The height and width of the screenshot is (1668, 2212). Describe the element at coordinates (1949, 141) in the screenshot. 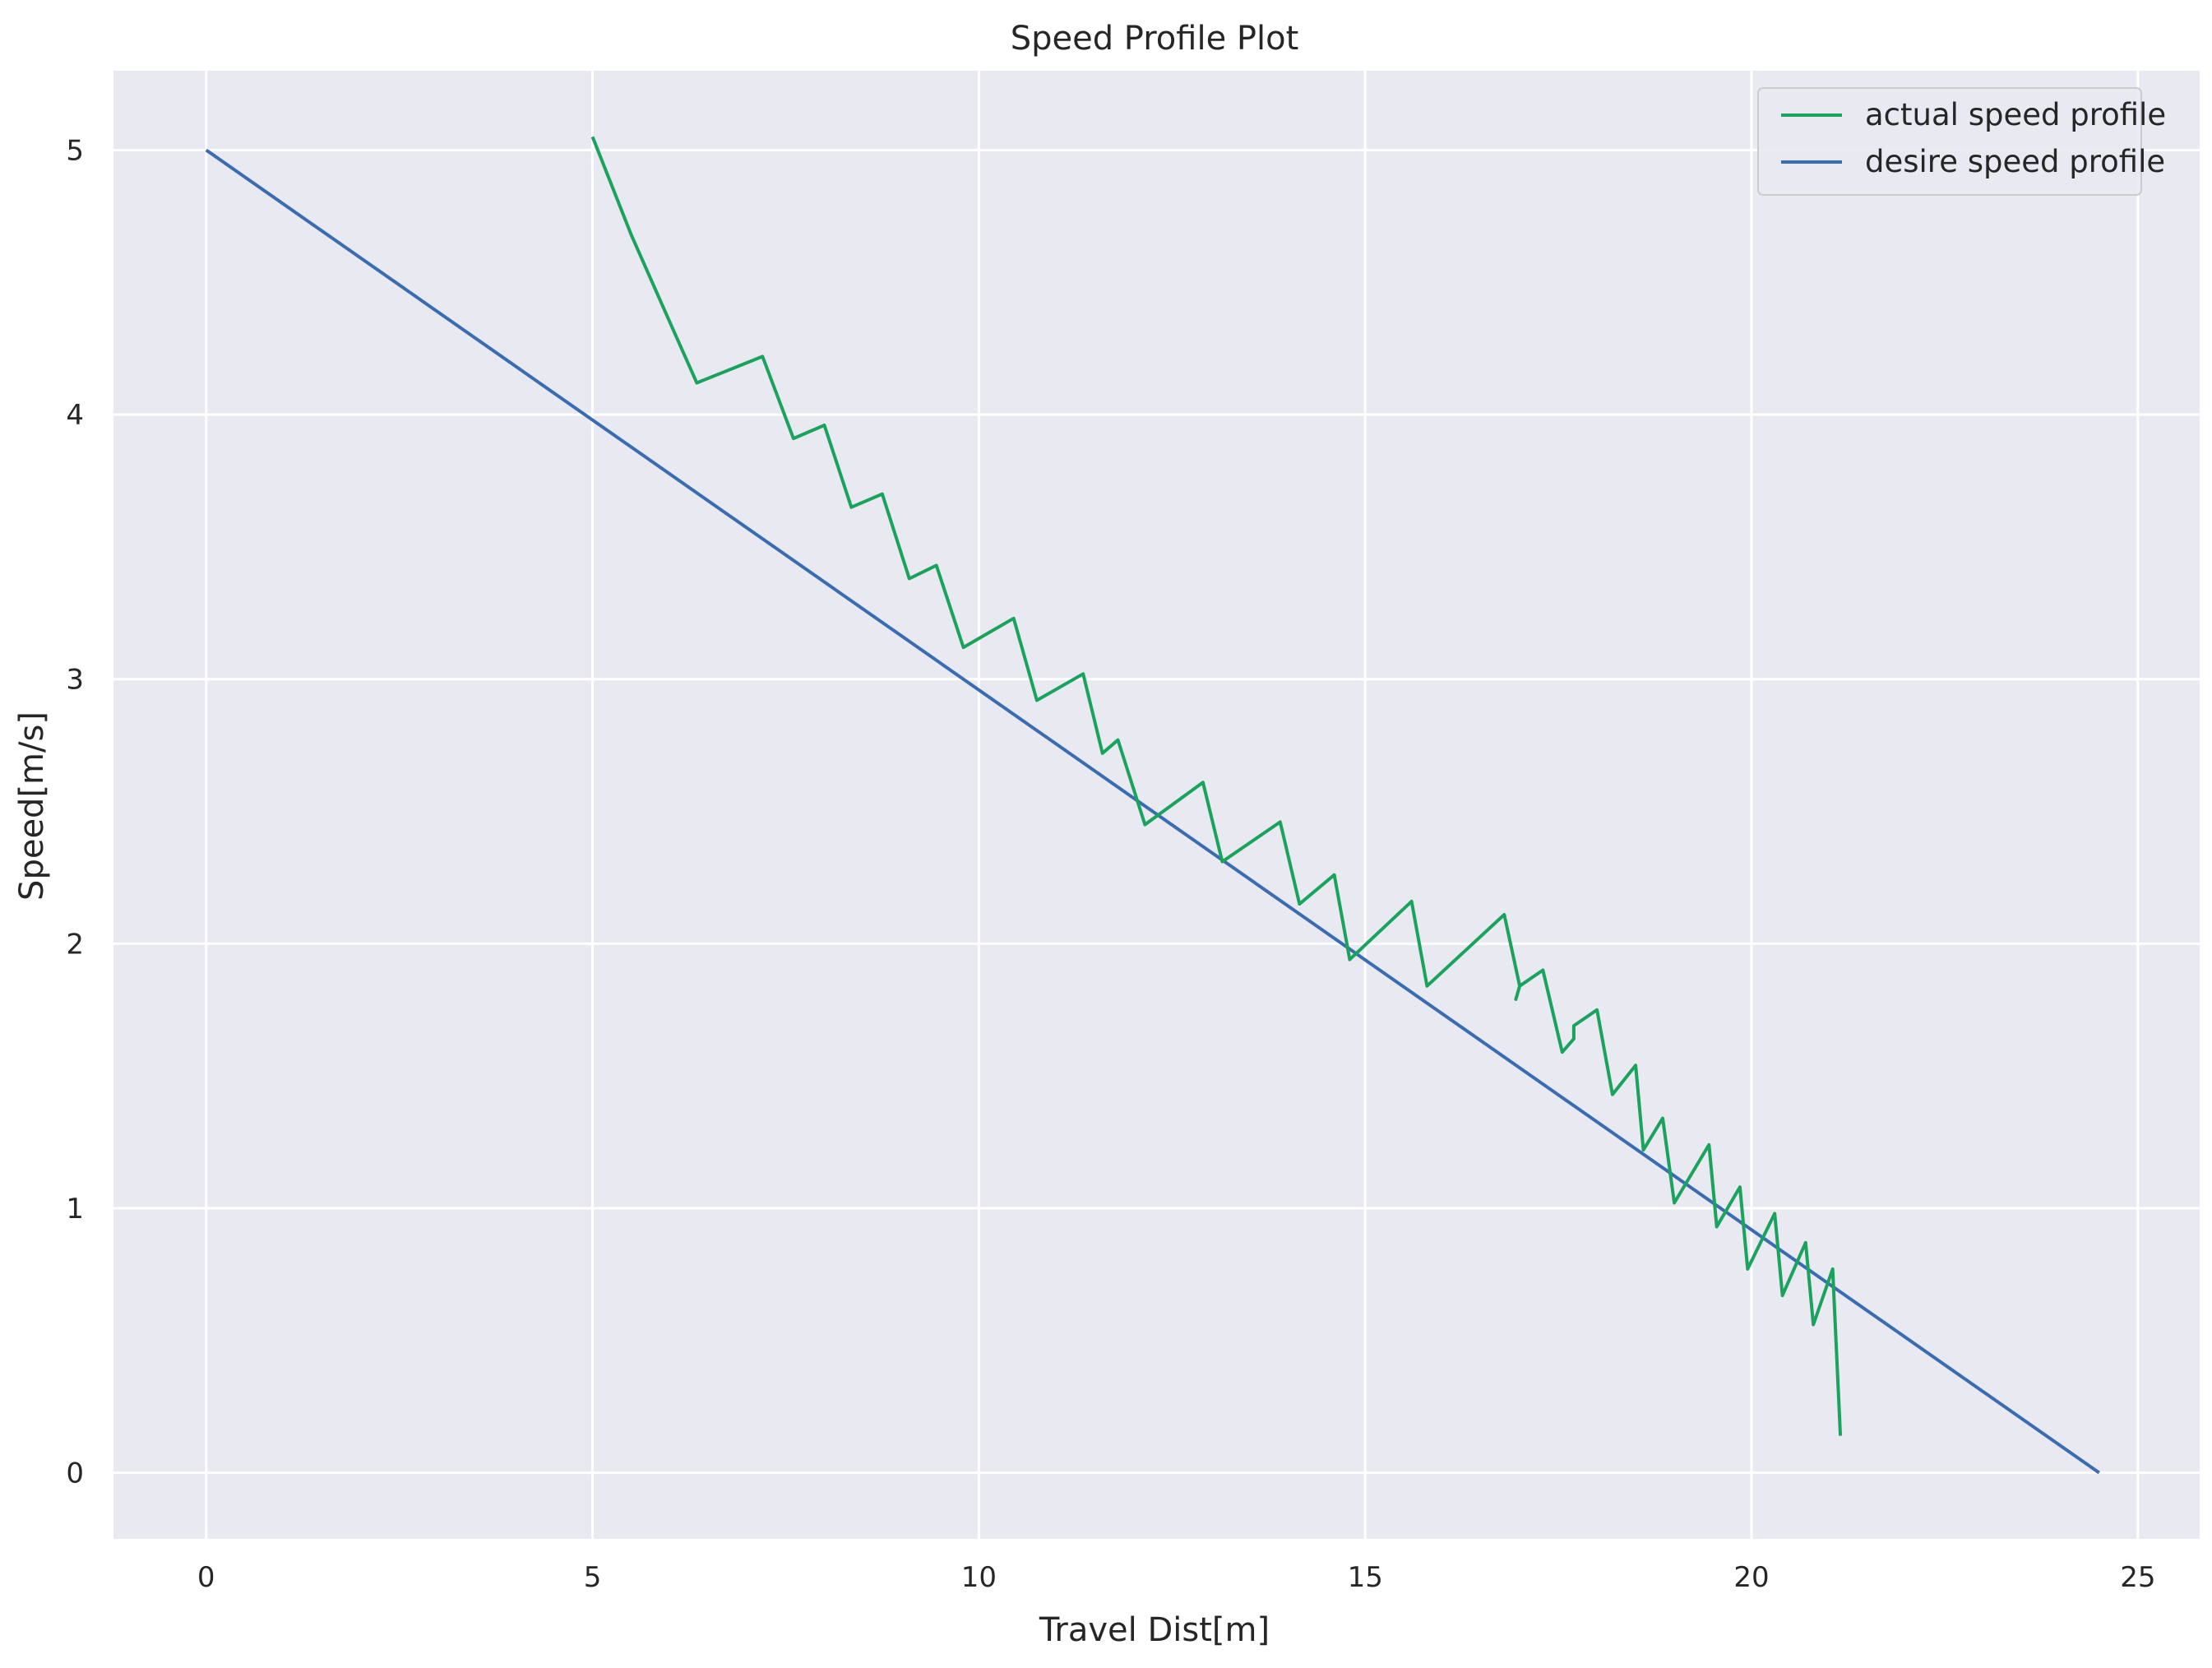

I see `legend-box` at that location.